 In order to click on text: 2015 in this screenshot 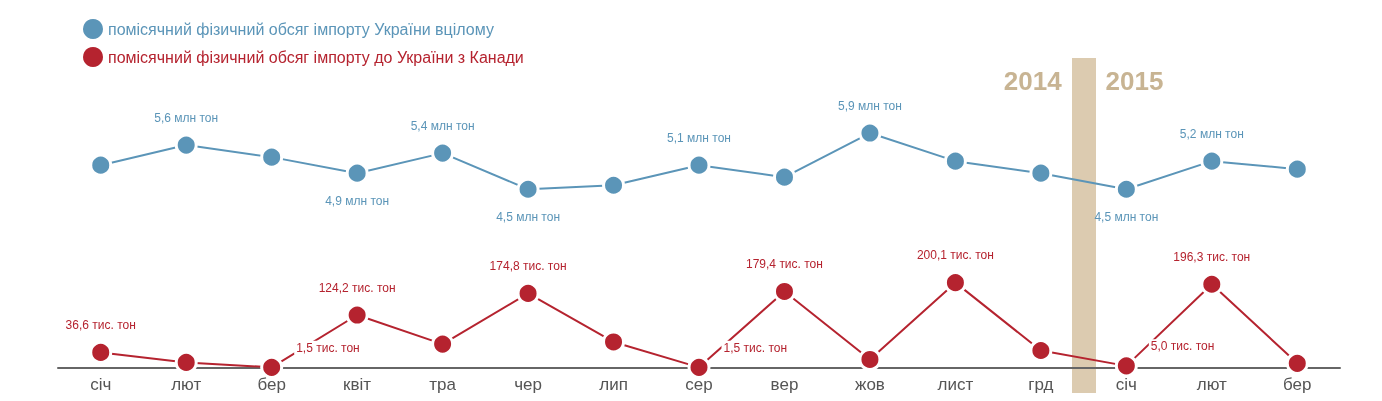, I will do `click(1134, 81)`.